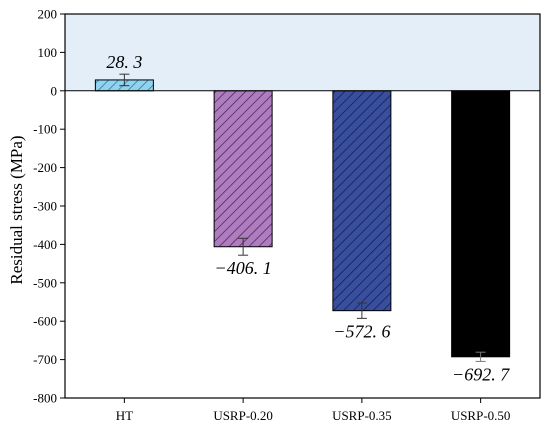 The width and height of the screenshot is (550, 434). Describe the element at coordinates (45, 167) in the screenshot. I see `y-tick-label: -200` at that location.